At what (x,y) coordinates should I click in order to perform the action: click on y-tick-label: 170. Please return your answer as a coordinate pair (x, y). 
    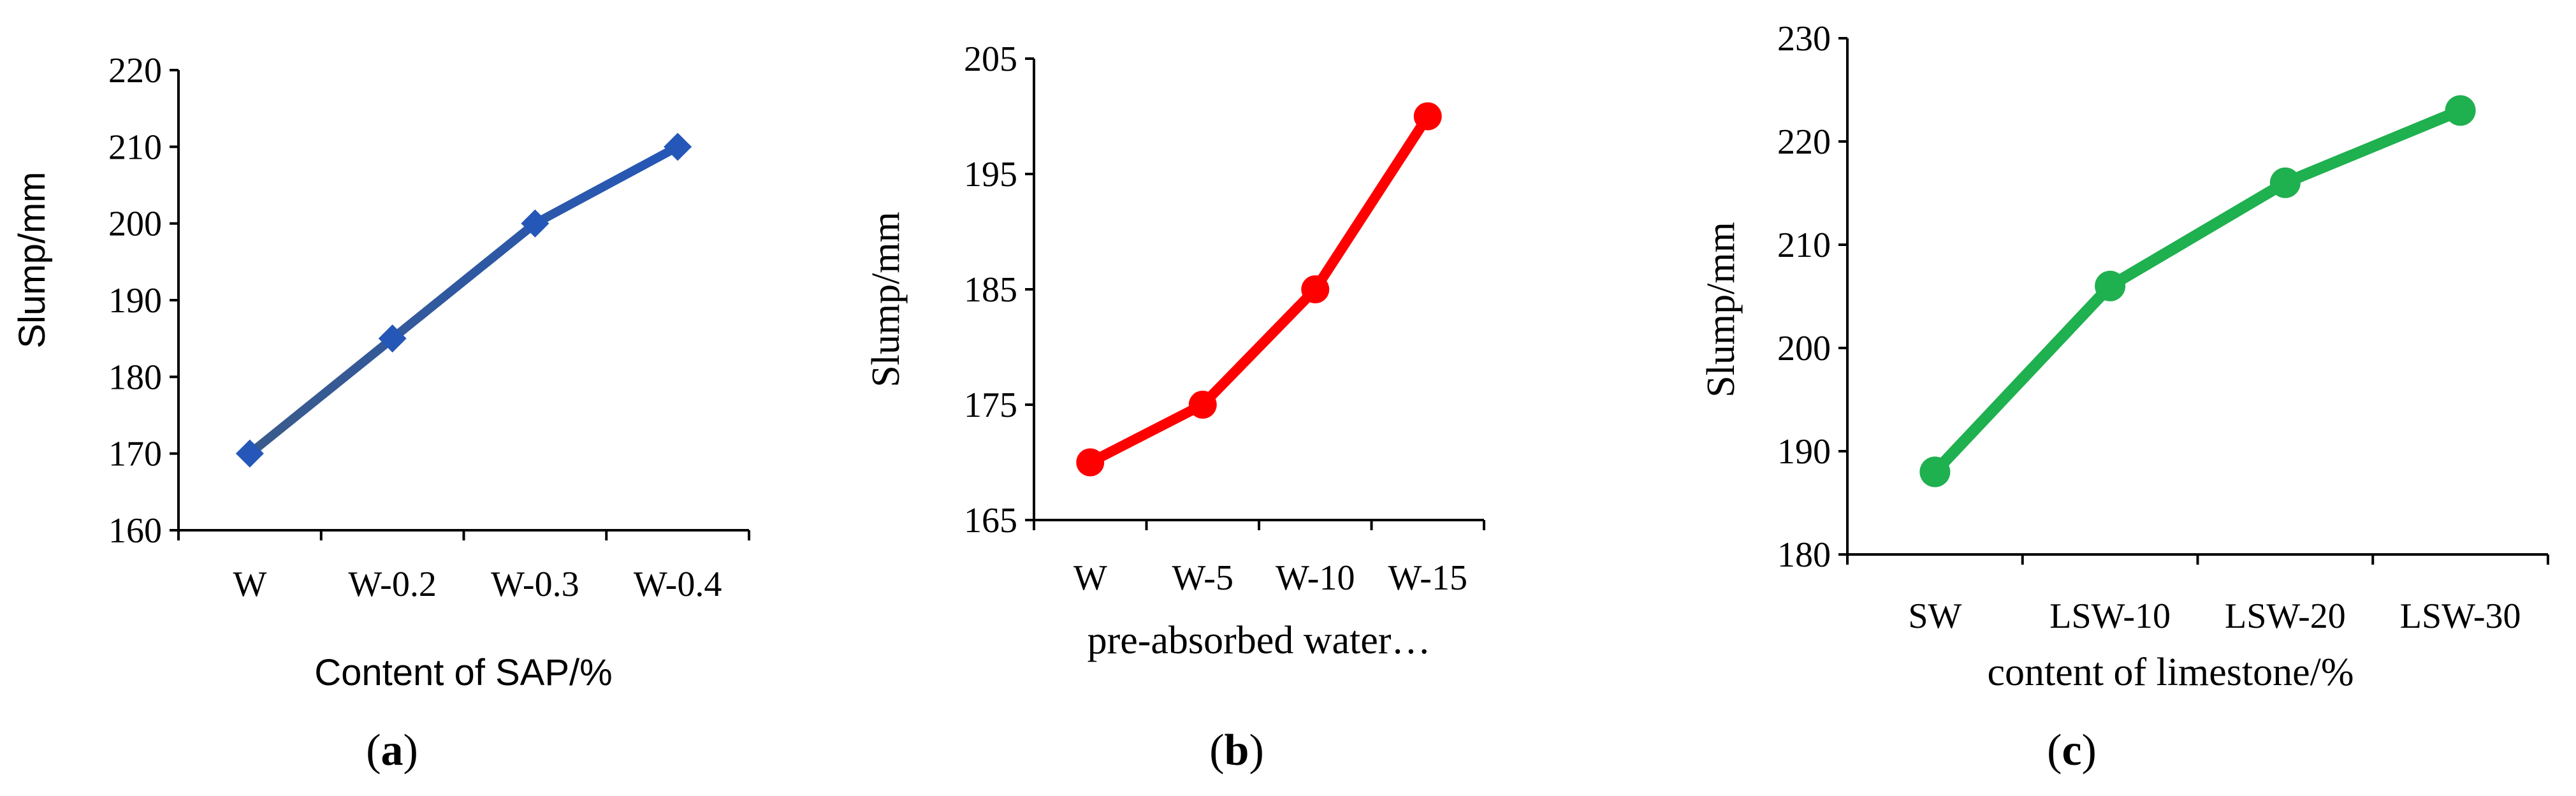
    Looking at the image, I should click on (135, 455).